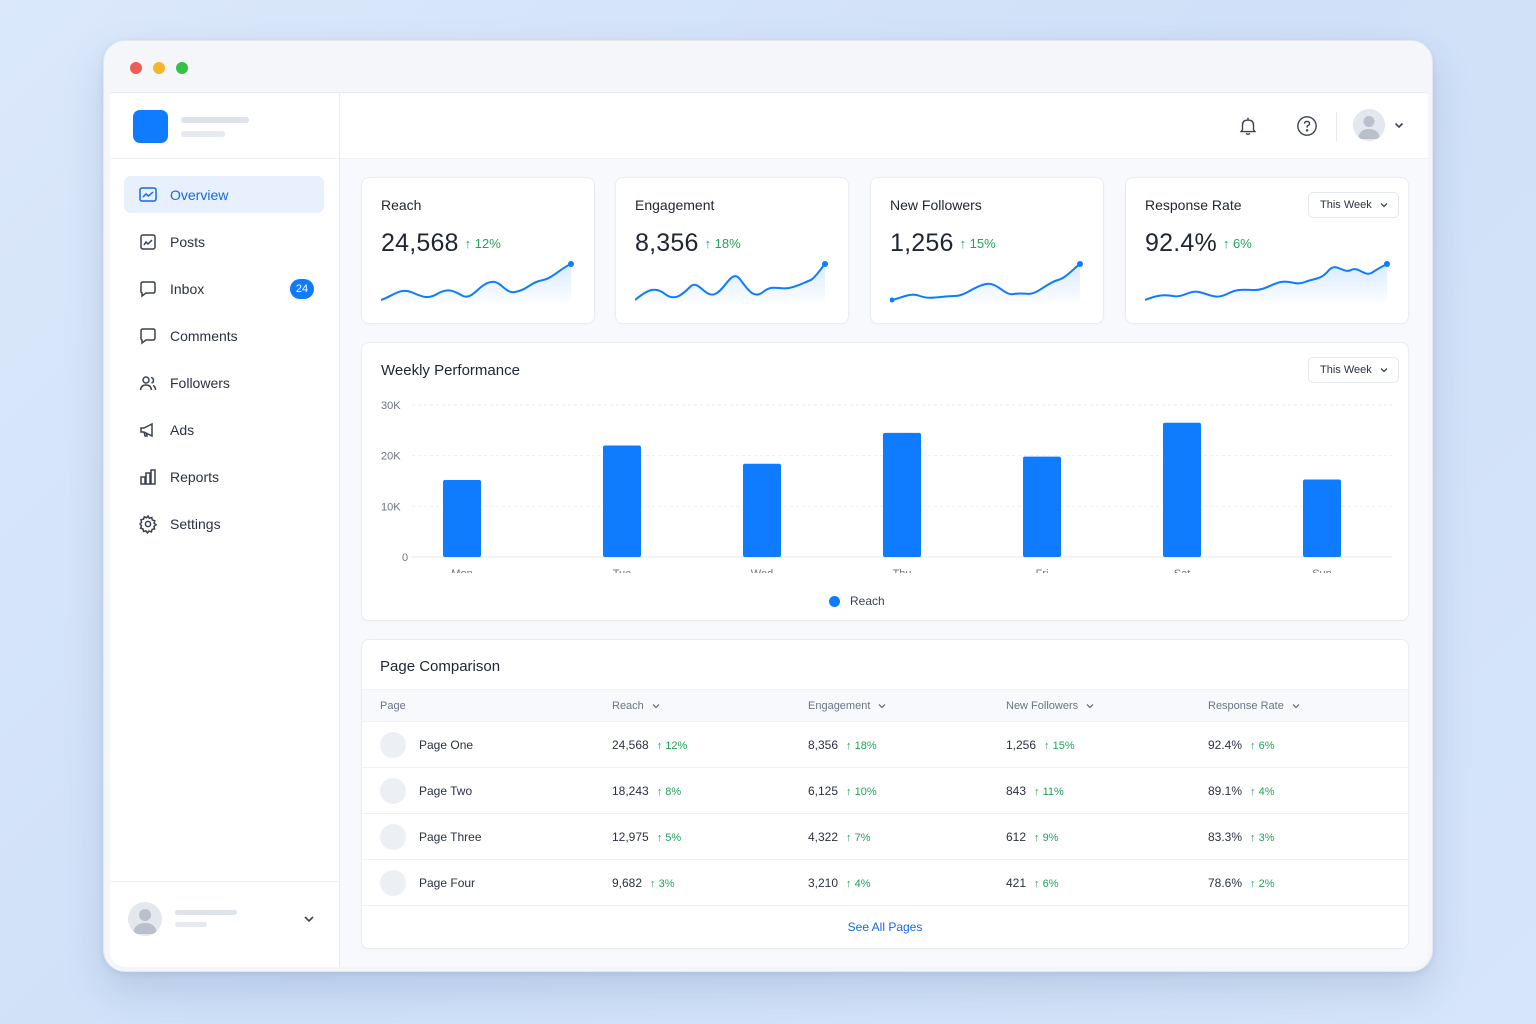 This screenshot has width=1536, height=1024. What do you see at coordinates (1182, 489) in the screenshot?
I see `bar-sat` at bounding box center [1182, 489].